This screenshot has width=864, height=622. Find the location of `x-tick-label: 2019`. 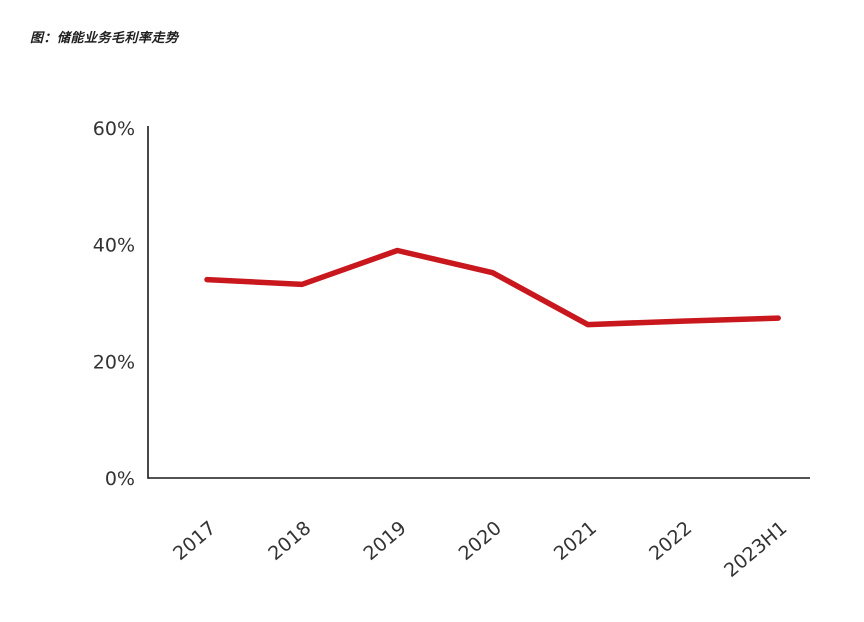

x-tick-label: 2019 is located at coordinates (384, 541).